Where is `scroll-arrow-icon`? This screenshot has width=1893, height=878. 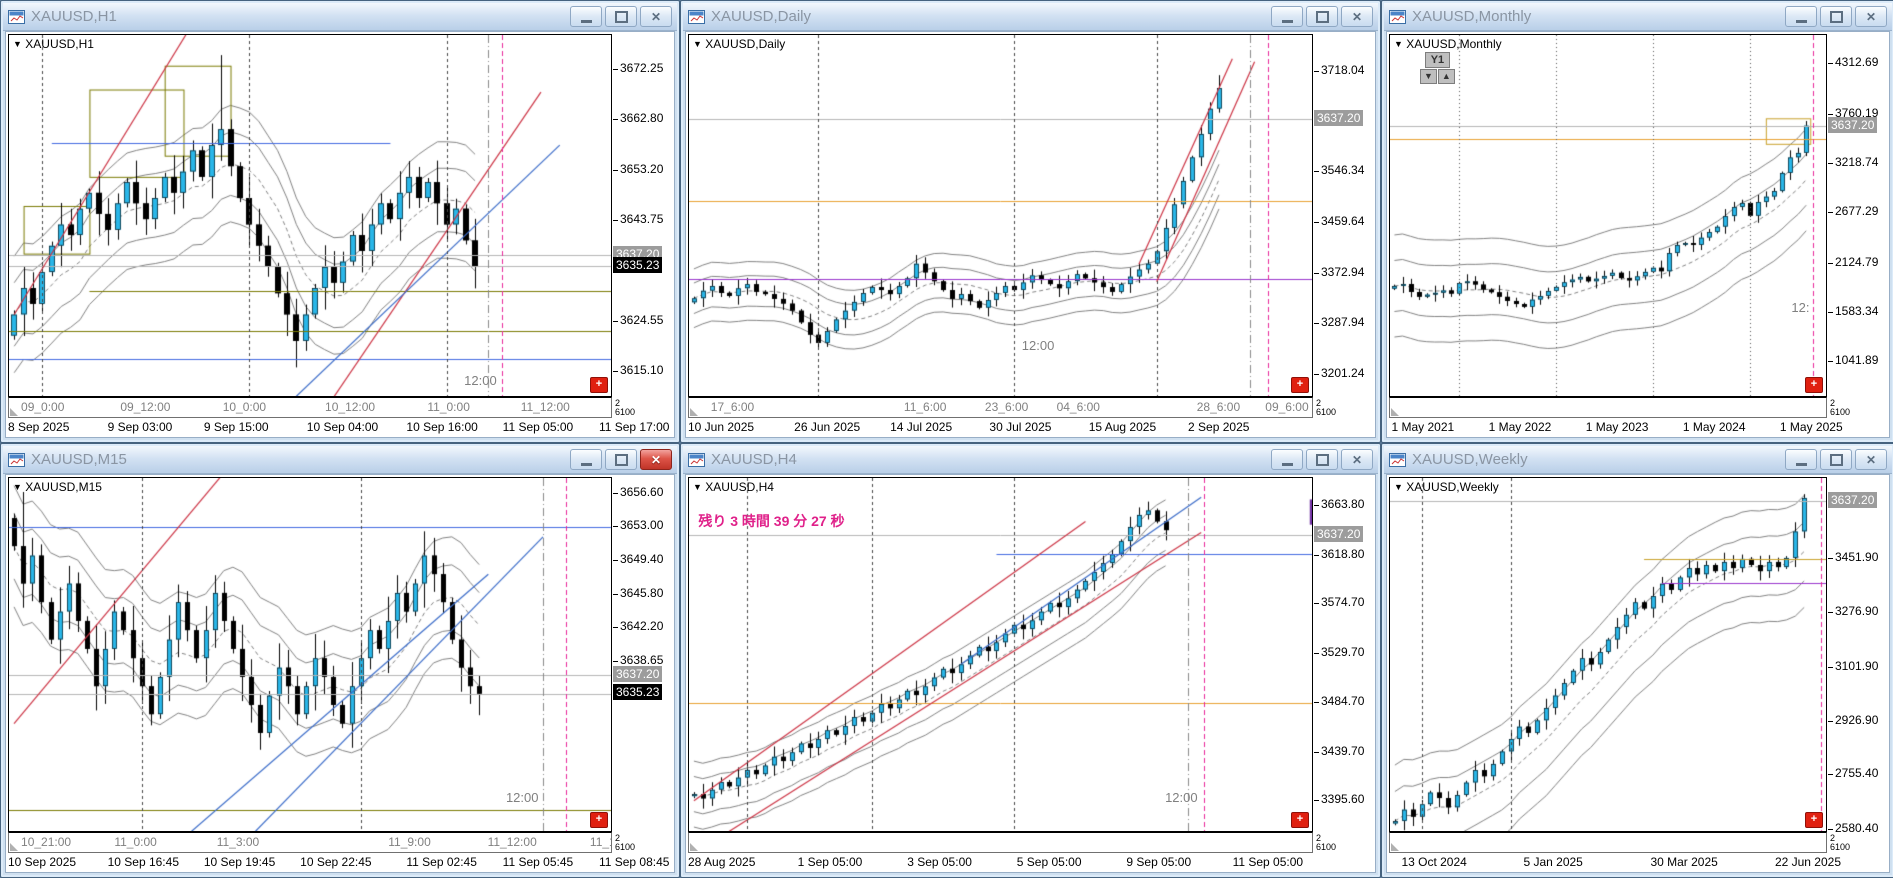 scroll-arrow-icon is located at coordinates (1395, 412).